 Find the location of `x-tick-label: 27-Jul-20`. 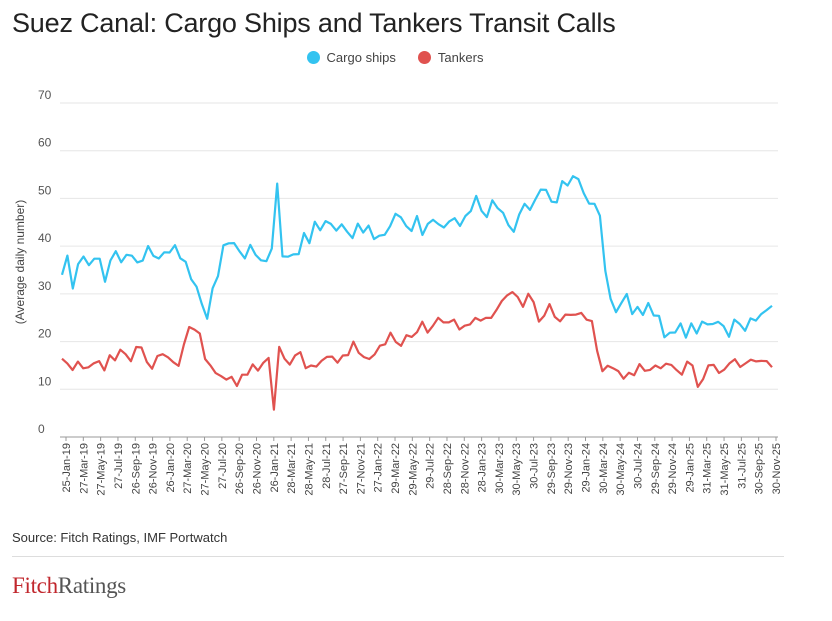

x-tick-label: 27-Jul-20 is located at coordinates (223, 466).